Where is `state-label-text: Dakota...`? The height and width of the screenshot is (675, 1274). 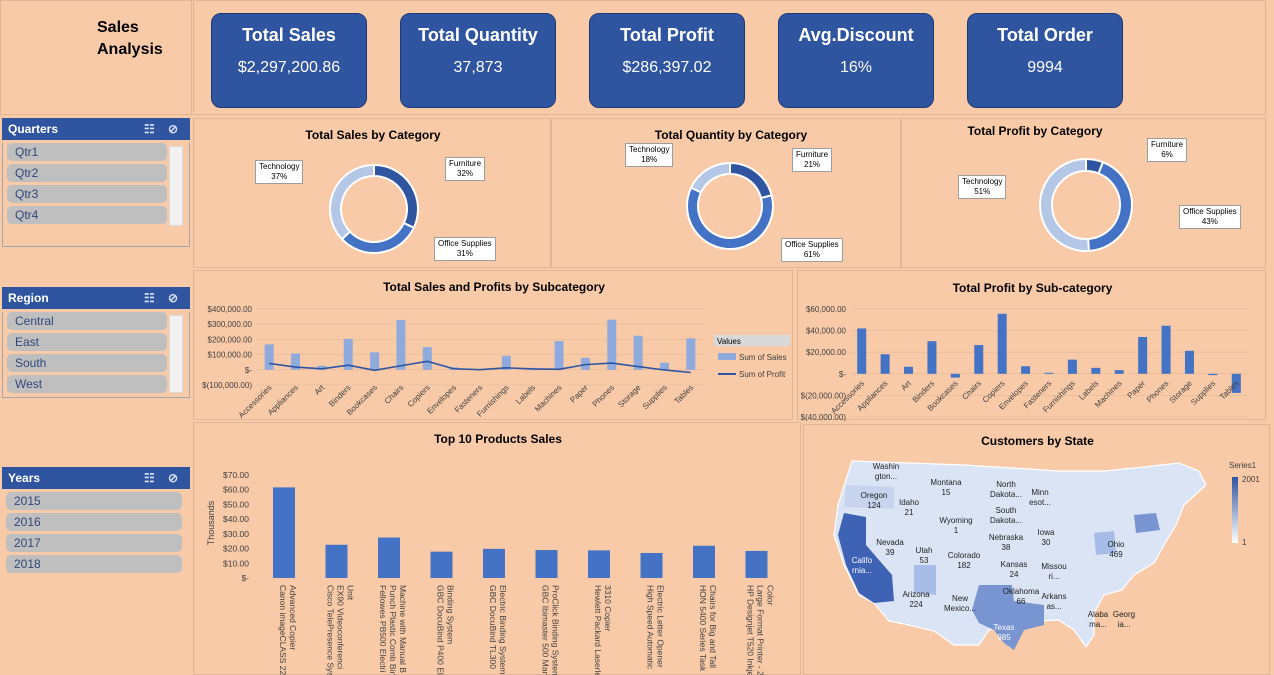 state-label-text: Dakota... is located at coordinates (1006, 494).